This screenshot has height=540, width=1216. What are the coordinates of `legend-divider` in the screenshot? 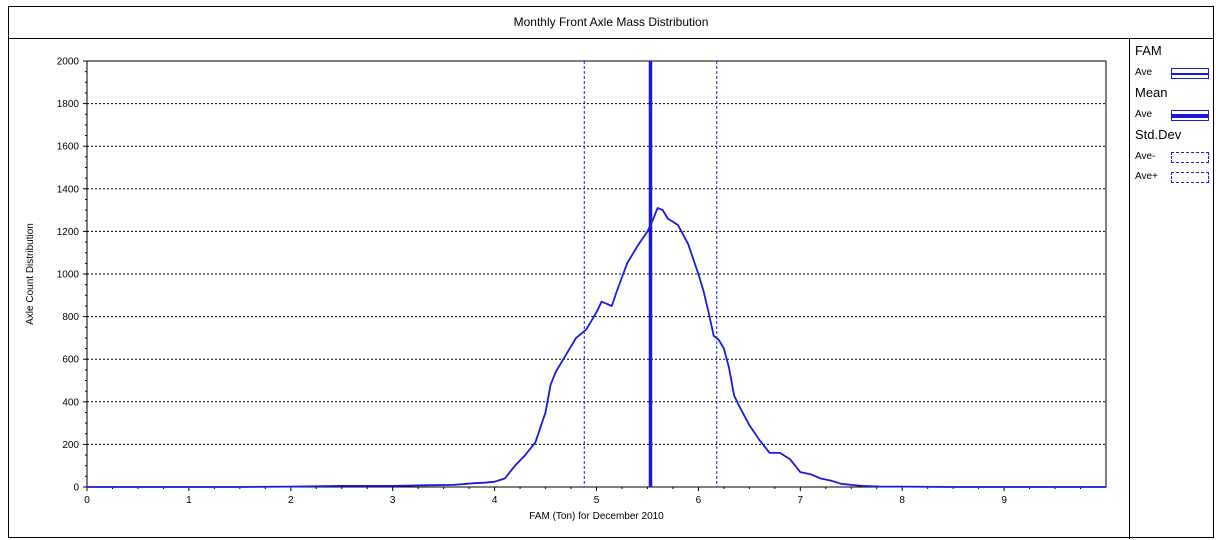 It's located at (1129, 289).